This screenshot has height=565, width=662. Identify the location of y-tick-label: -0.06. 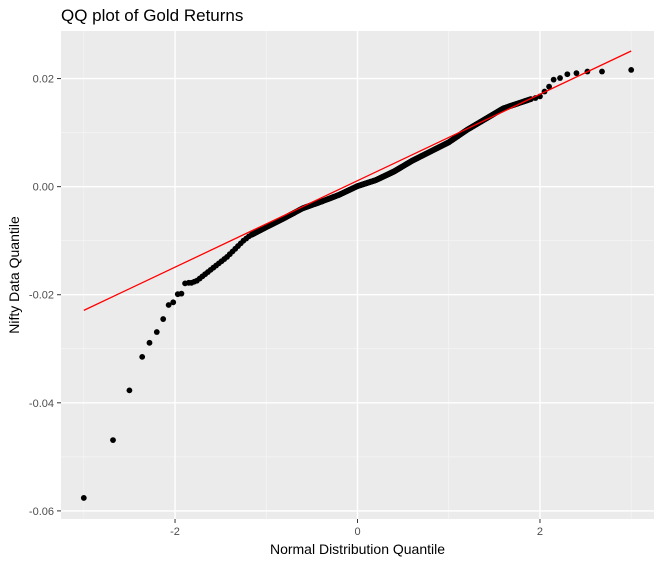
(41, 512).